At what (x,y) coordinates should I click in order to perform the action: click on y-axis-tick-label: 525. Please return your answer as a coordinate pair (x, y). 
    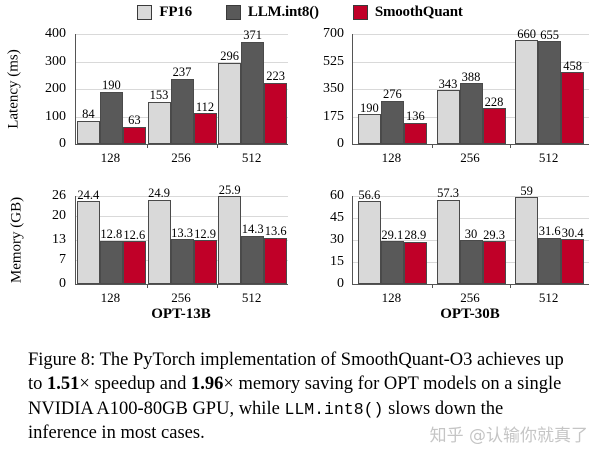
    Looking at the image, I should click on (333, 61).